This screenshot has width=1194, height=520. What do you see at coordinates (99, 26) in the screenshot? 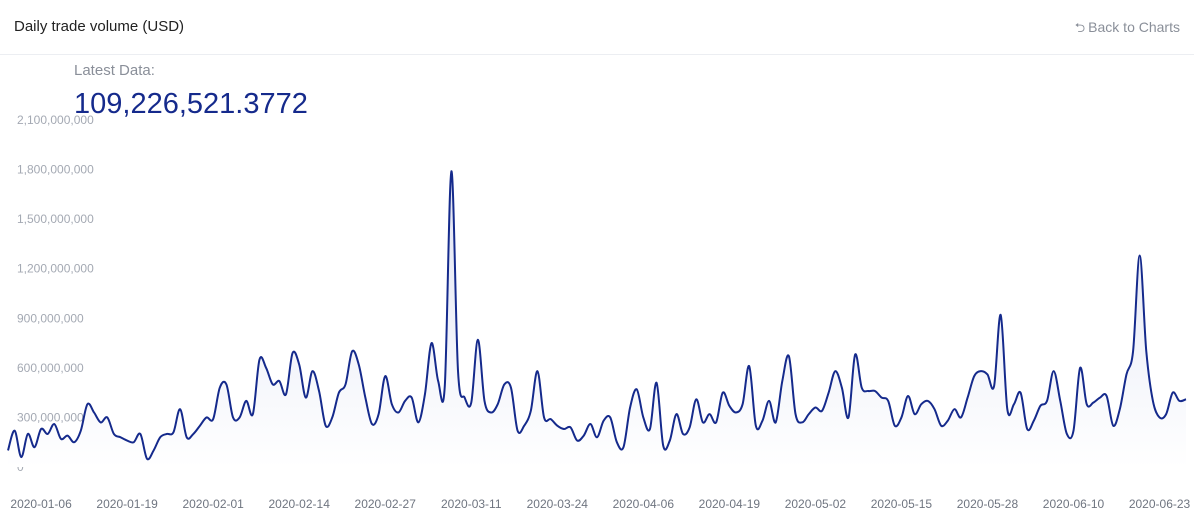
I see `chart-title: Daily trade volume (USD)` at bounding box center [99, 26].